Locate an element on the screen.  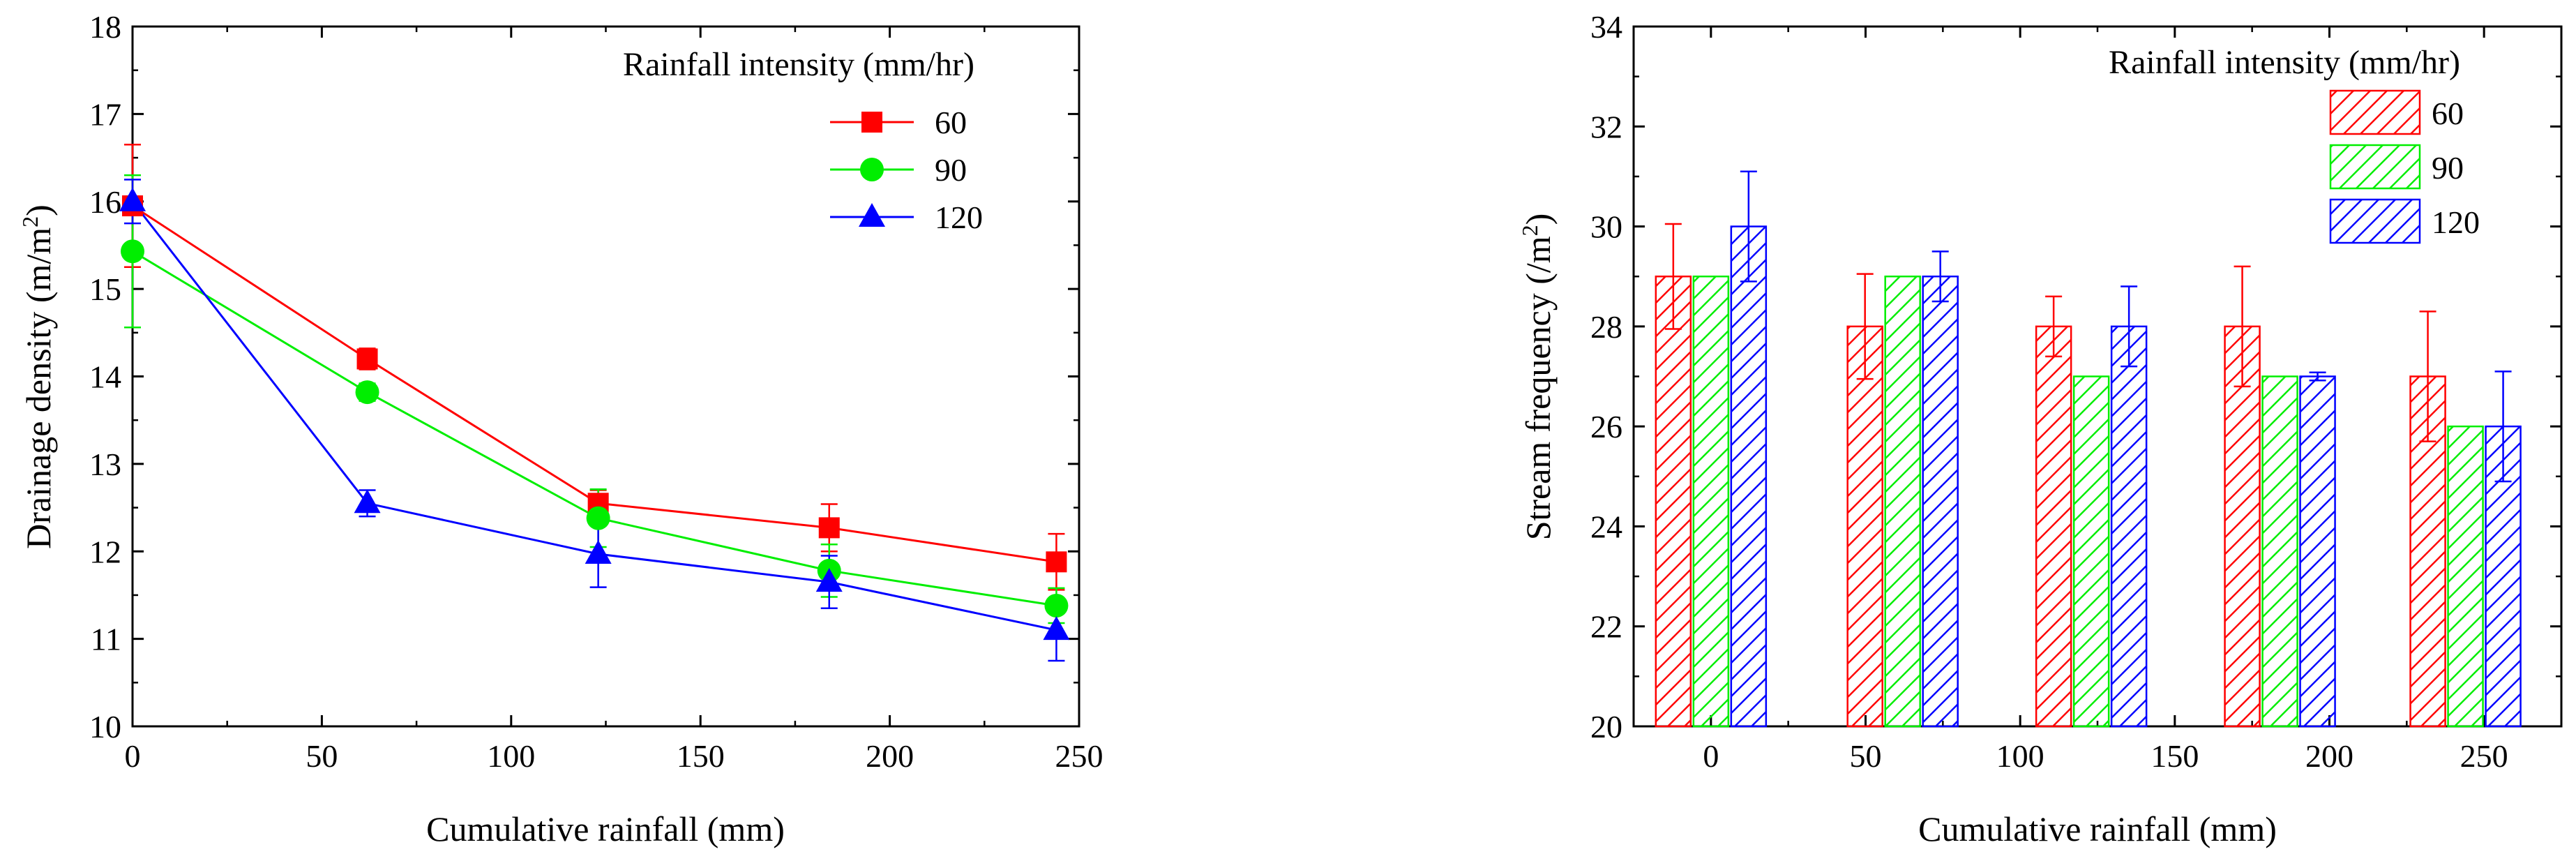
left-x-tick-label: 0 is located at coordinates (133, 756).